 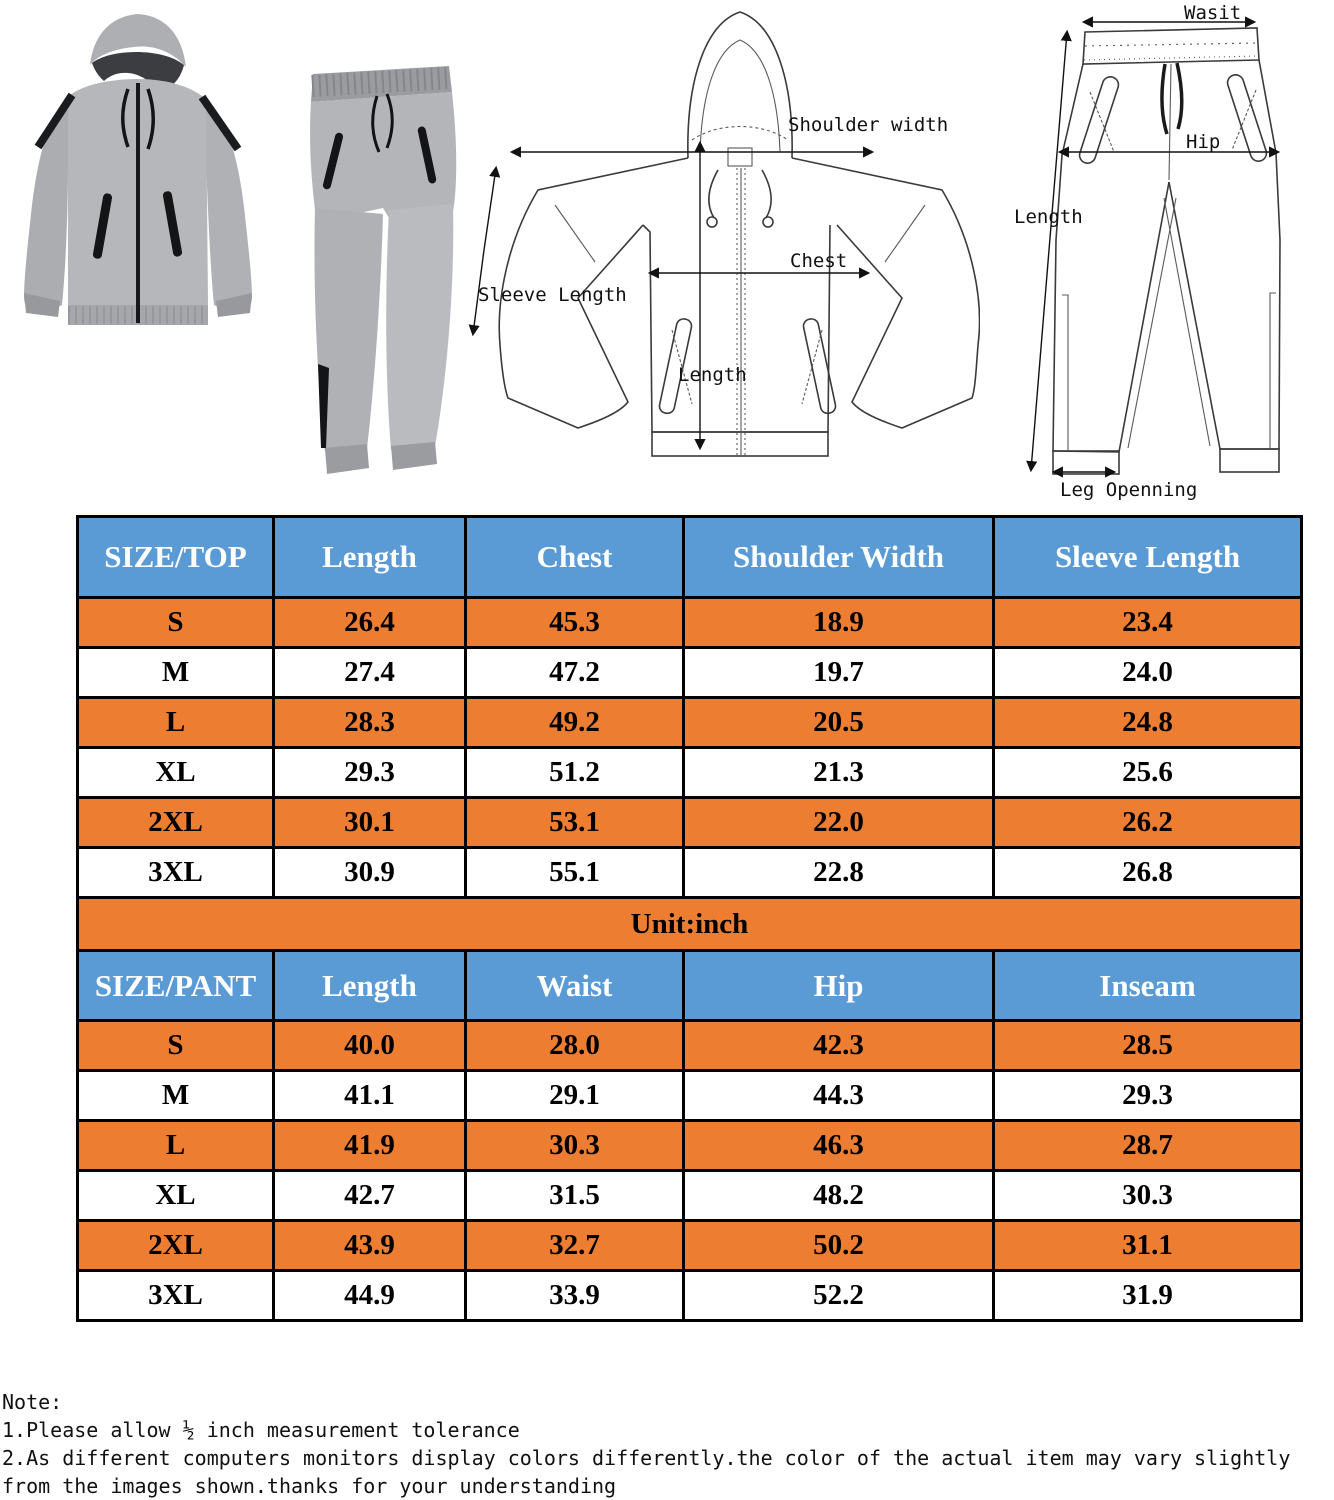 I want to click on pants-product-photo, so click(x=383, y=270).